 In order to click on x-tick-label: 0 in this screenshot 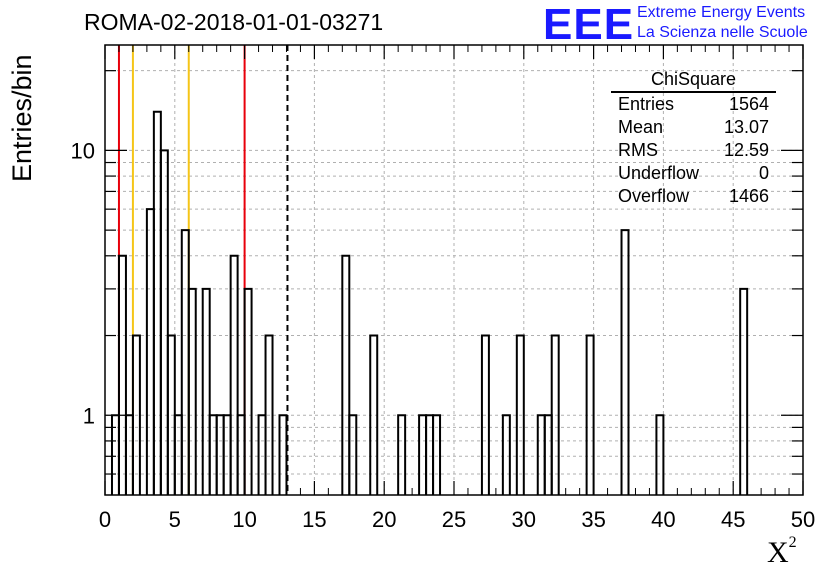, I will do `click(105, 519)`.